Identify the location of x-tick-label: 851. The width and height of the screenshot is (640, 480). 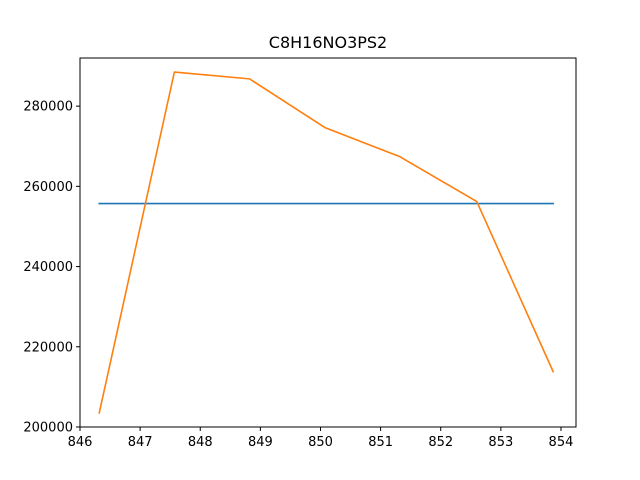
(380, 442).